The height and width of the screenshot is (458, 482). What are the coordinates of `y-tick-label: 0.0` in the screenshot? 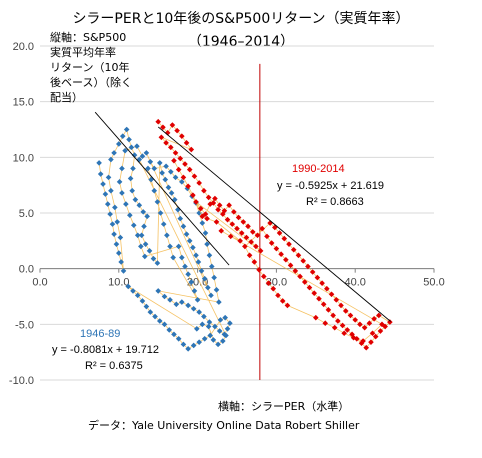 It's located at (26, 270).